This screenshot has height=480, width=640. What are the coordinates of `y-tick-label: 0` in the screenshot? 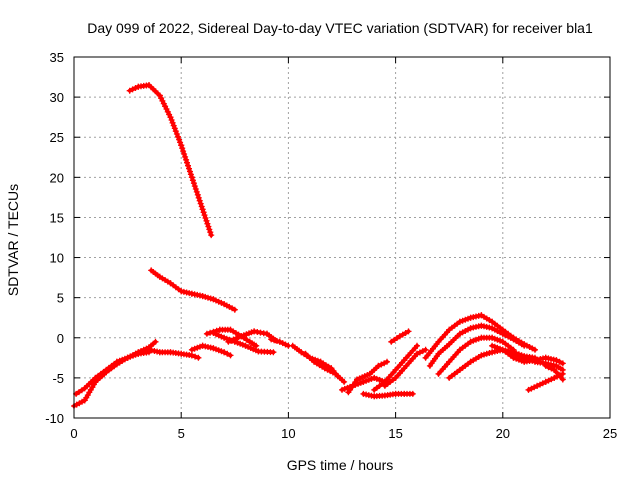 It's located at (60, 338).